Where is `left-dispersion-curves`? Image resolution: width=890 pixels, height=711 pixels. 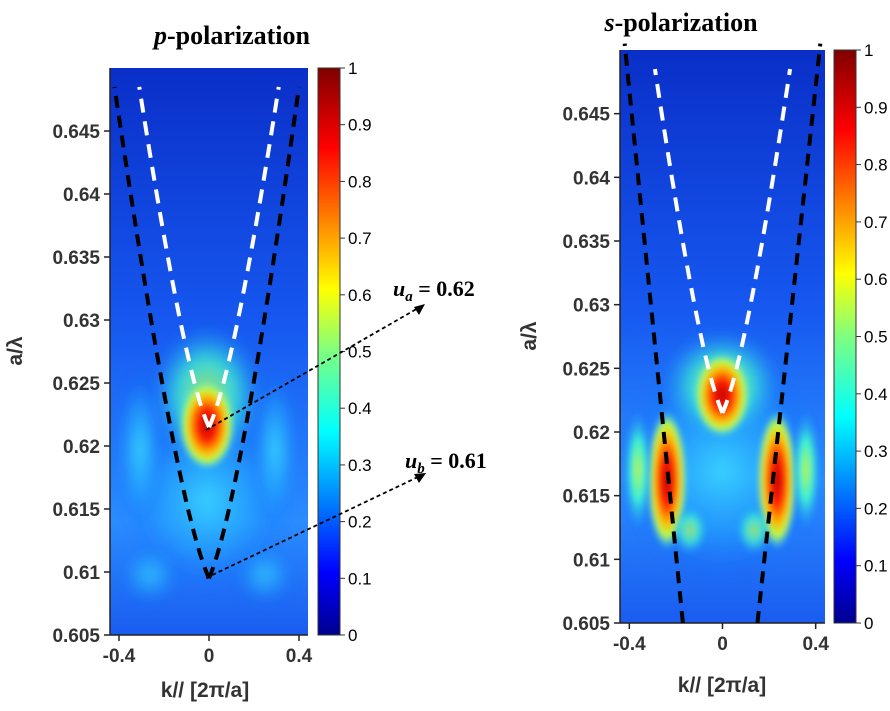
left-dispersion-curves is located at coordinates (206, 333).